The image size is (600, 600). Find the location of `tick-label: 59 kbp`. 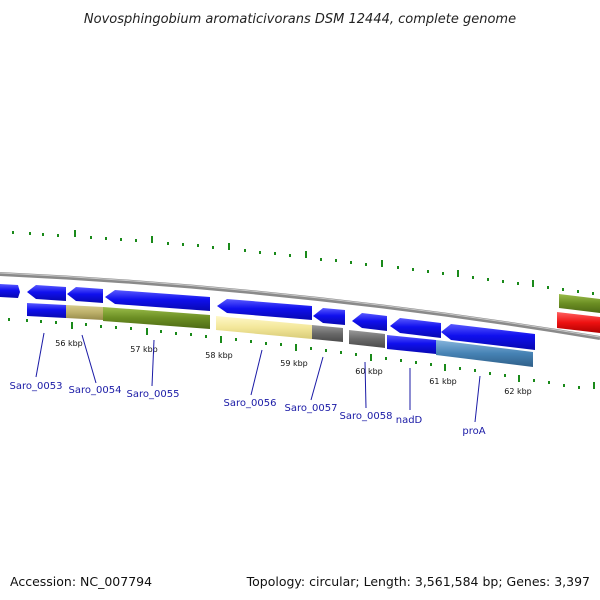

tick-label: 59 kbp is located at coordinates (294, 363).